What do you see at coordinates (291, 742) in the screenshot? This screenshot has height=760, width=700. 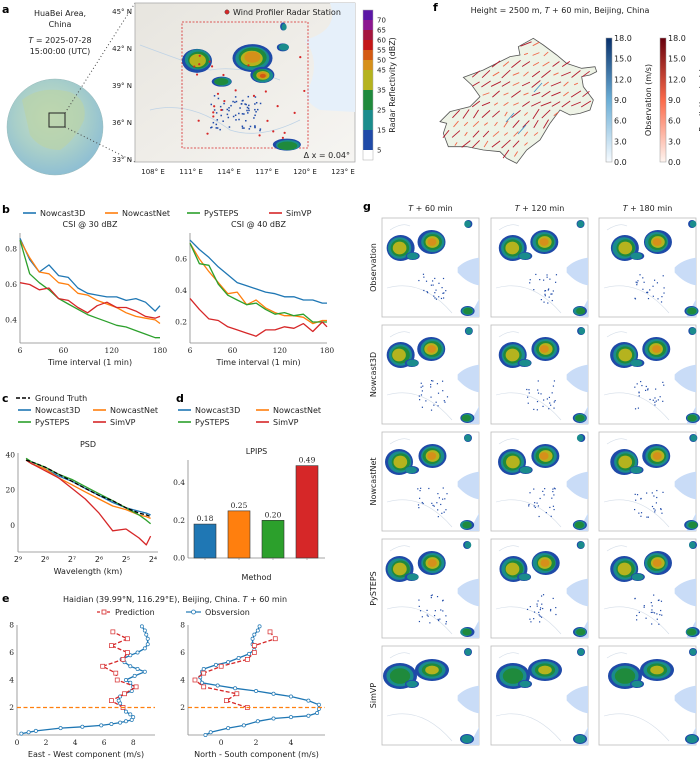 I see `x-tick-label: 4` at bounding box center [291, 742].